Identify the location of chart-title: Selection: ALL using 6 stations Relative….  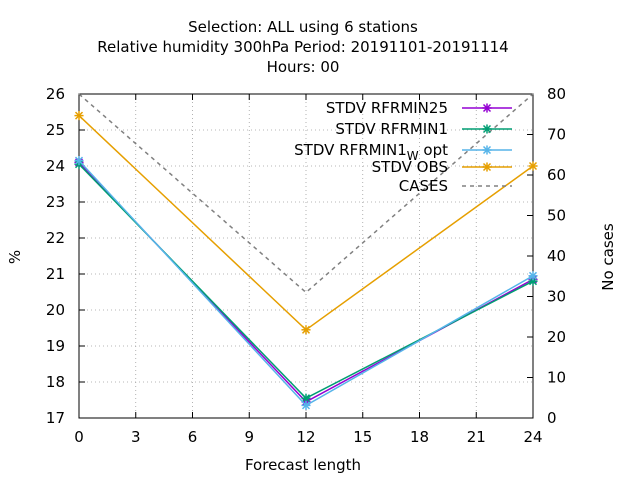
(302, 47).